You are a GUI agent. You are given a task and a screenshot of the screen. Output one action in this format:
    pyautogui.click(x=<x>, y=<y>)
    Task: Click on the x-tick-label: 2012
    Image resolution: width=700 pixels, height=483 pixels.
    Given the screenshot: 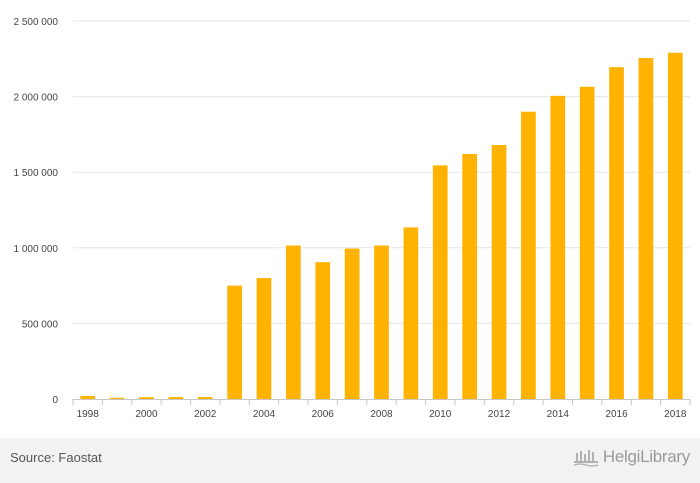 What is the action you would take?
    pyautogui.click(x=499, y=414)
    